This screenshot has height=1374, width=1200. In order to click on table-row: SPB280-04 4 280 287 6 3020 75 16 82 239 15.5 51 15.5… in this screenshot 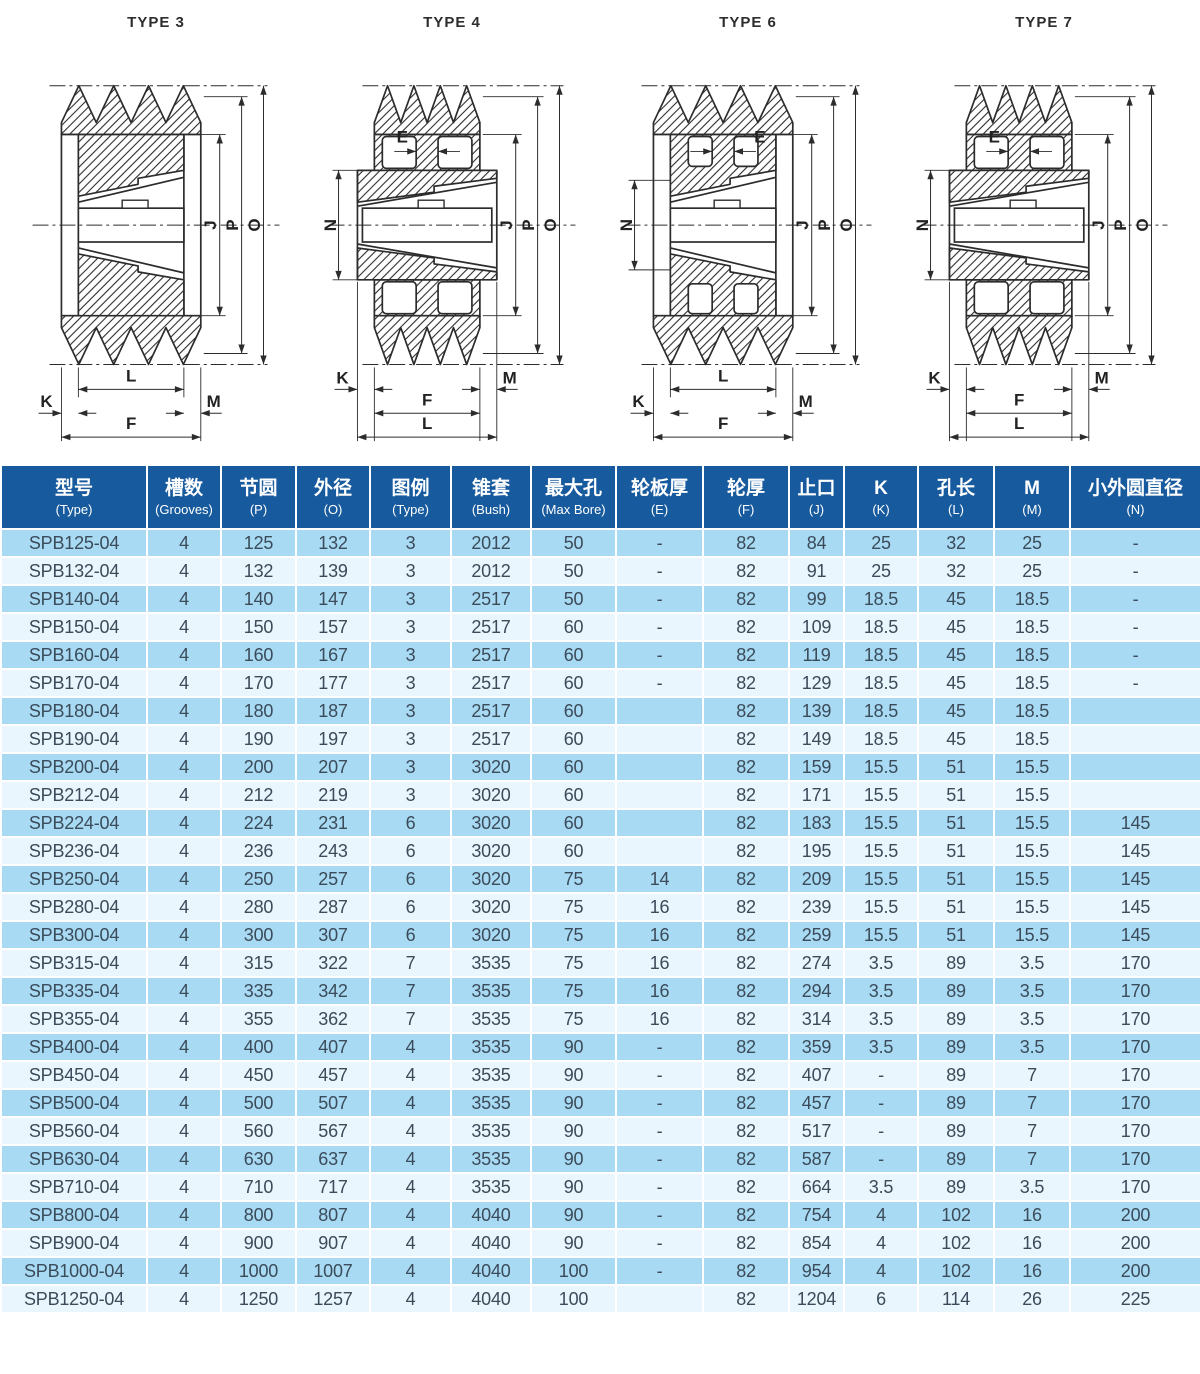, I will do `click(600, 907)`.